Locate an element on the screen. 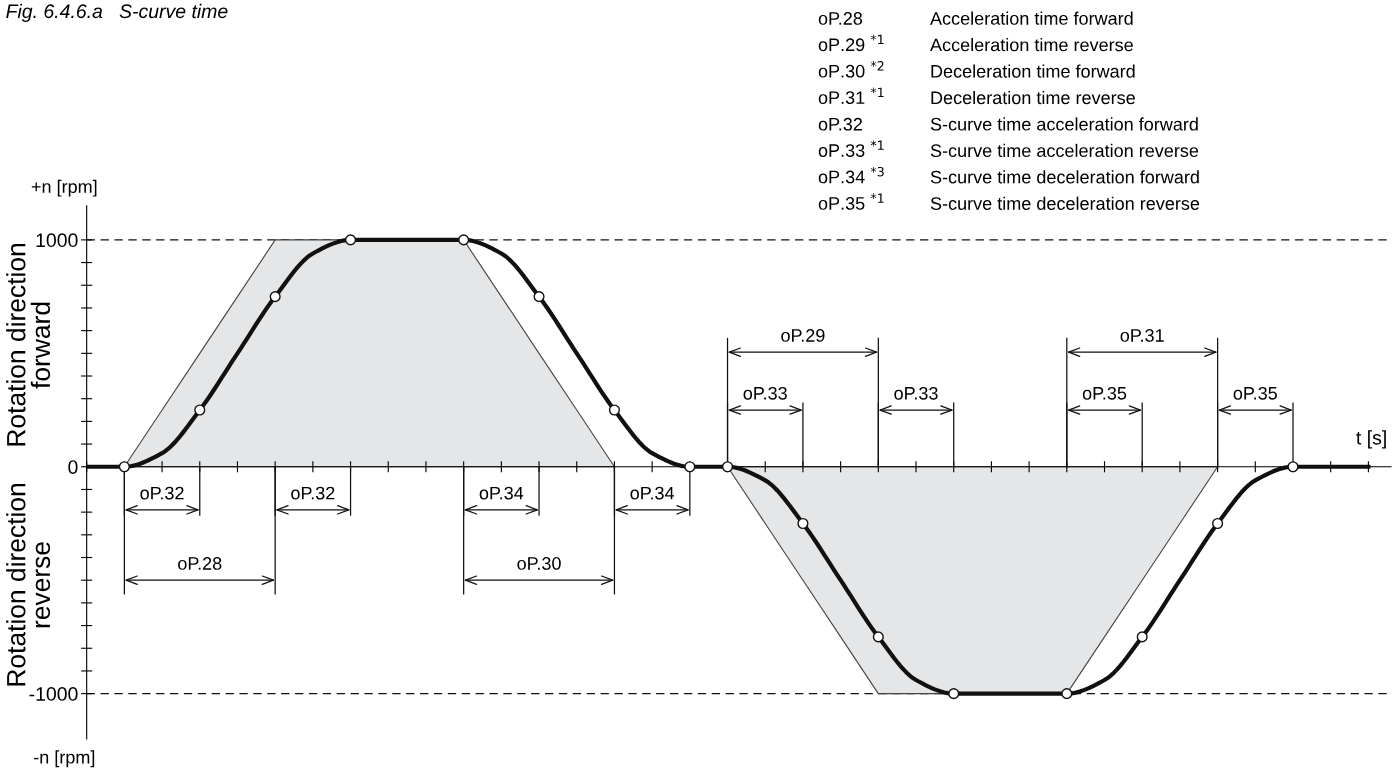 The width and height of the screenshot is (1398, 771). annotation: oP.30 is located at coordinates (539, 563).